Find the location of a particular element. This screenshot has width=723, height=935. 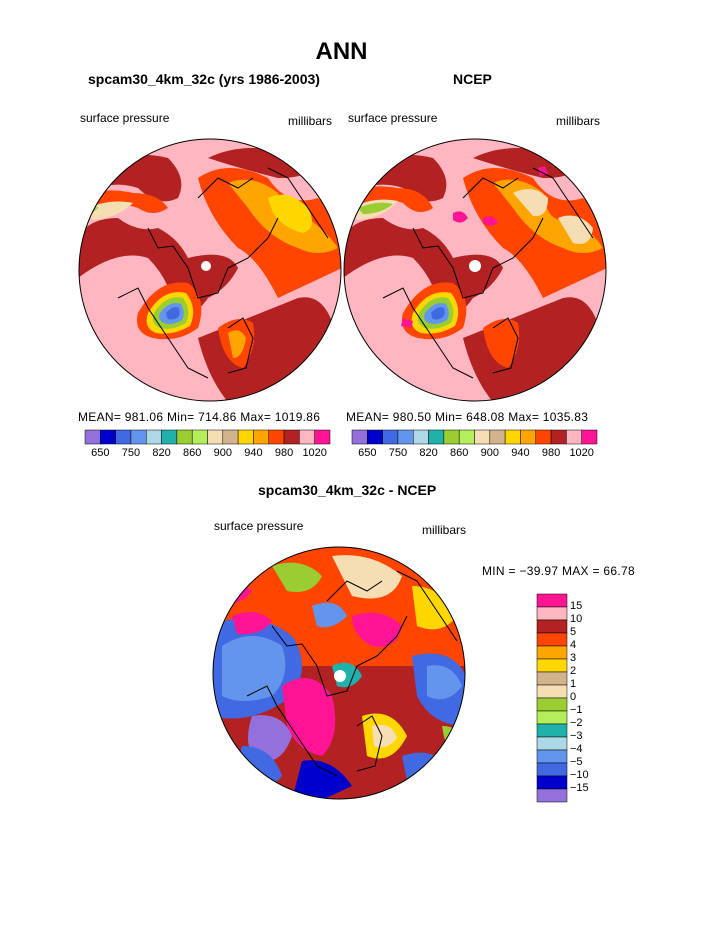

left-stats: MEAN= 981.06 Min= 714.86 Max= 1019.86 is located at coordinates (199, 417).